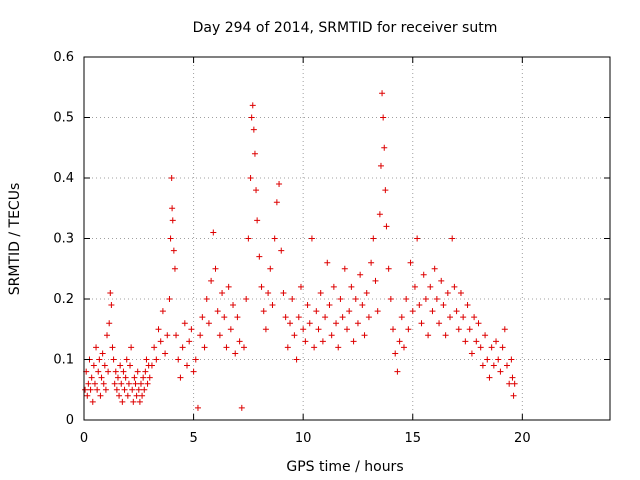 This screenshot has width=640, height=480. I want to click on x-tick-label: 15, so click(412, 438).